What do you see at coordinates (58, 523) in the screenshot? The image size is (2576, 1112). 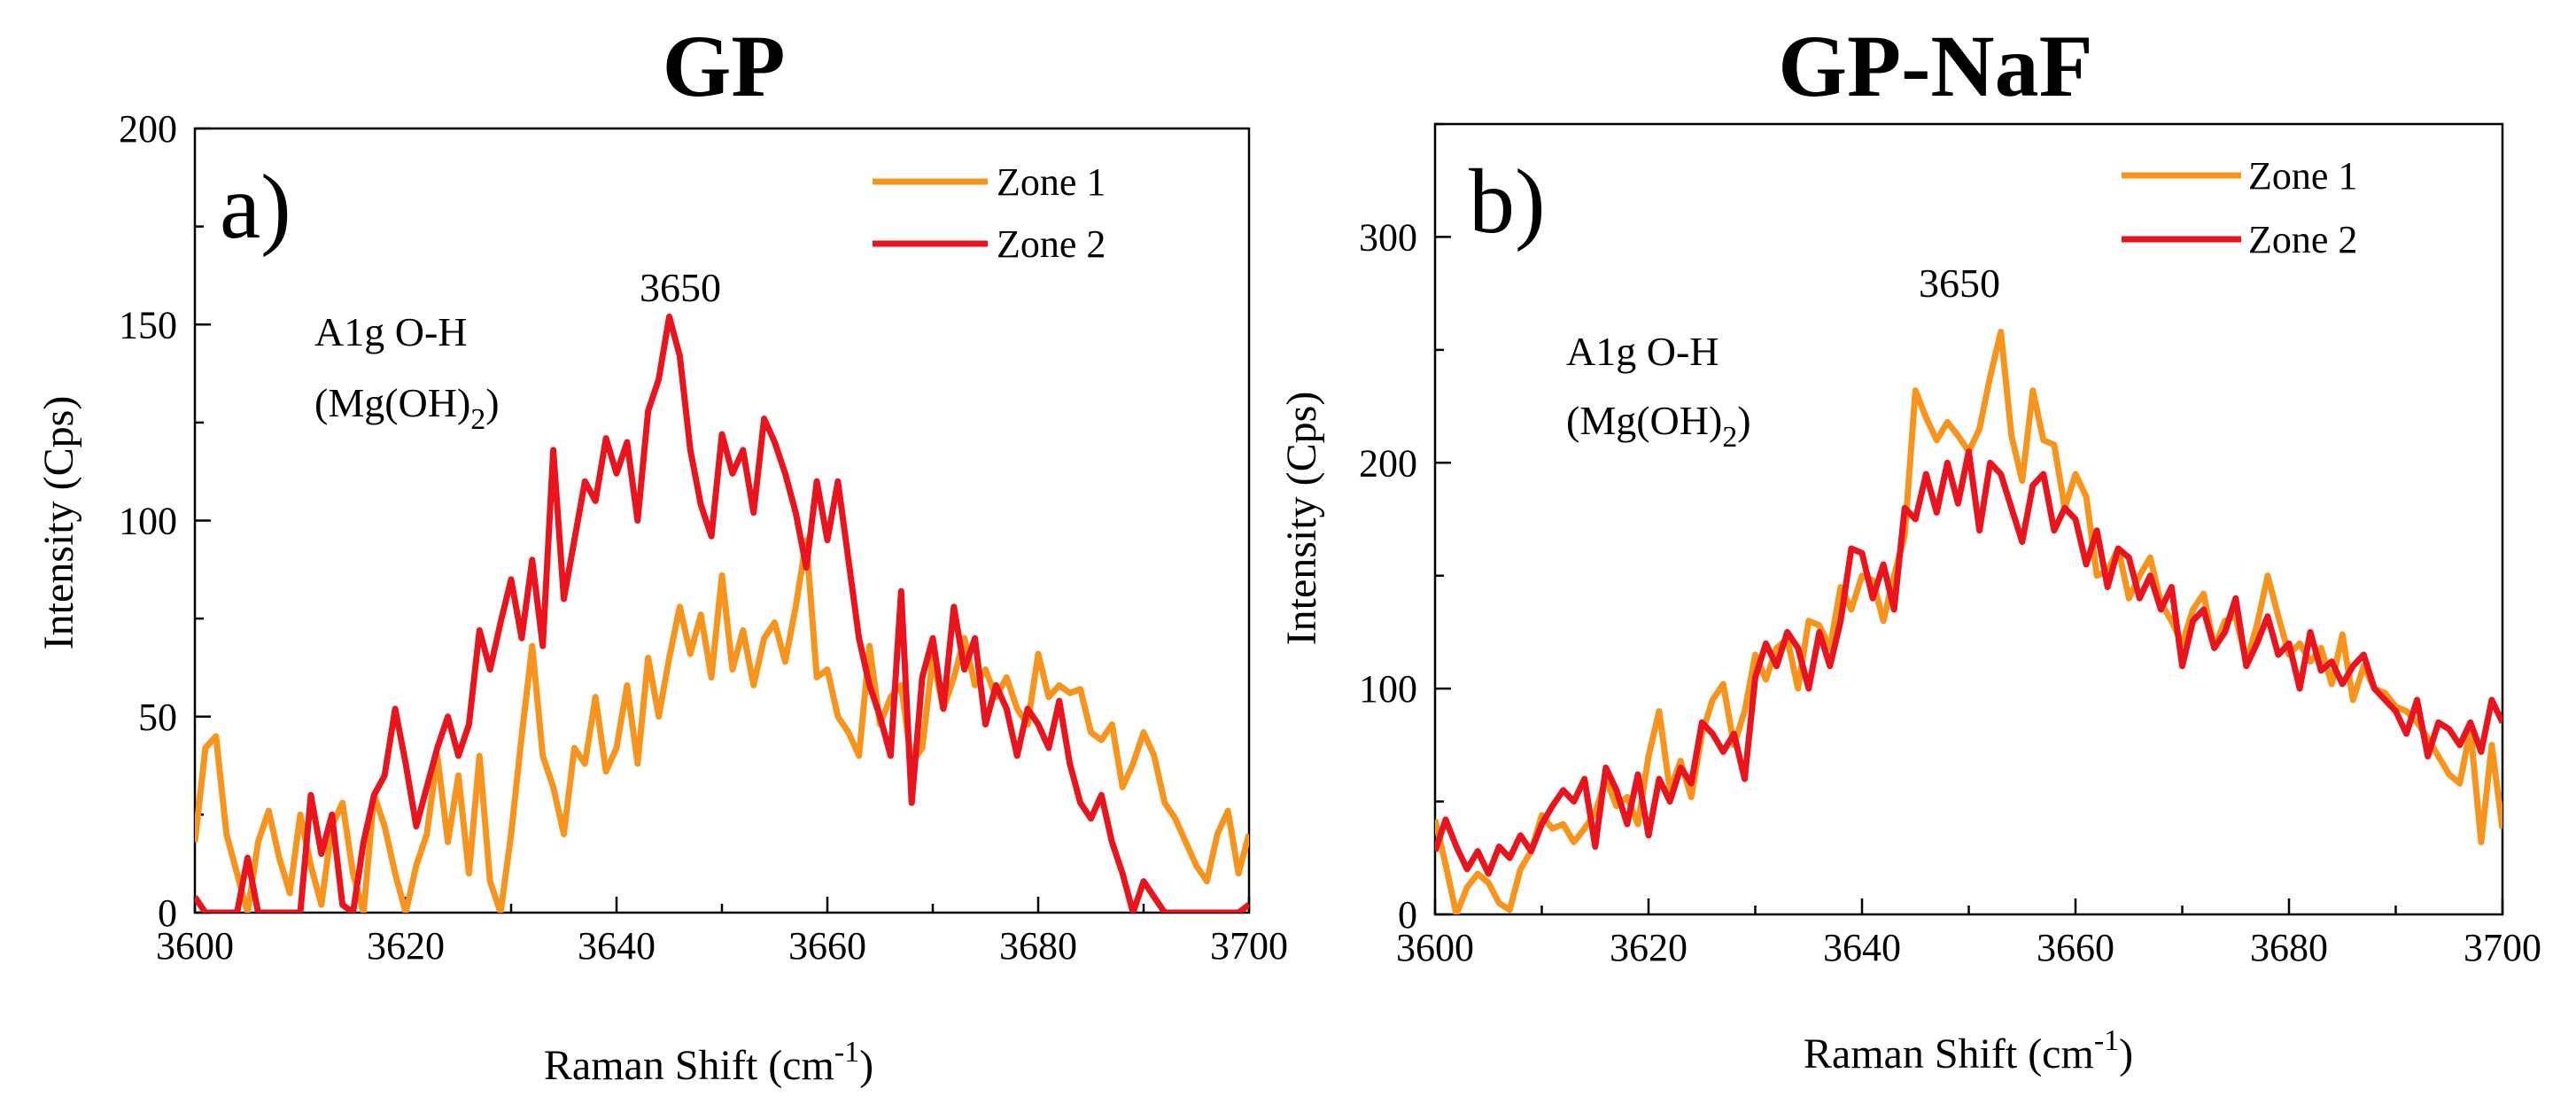 I see `panel-a-y-axis-title: Intensity (Cps)` at bounding box center [58, 523].